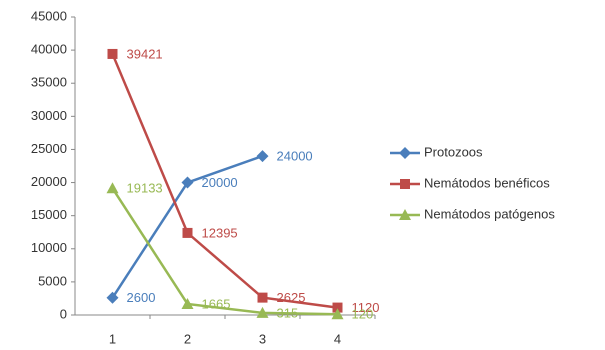 The height and width of the screenshot is (350, 605). Describe the element at coordinates (63, 313) in the screenshot. I see `y-tick-label: 0` at that location.